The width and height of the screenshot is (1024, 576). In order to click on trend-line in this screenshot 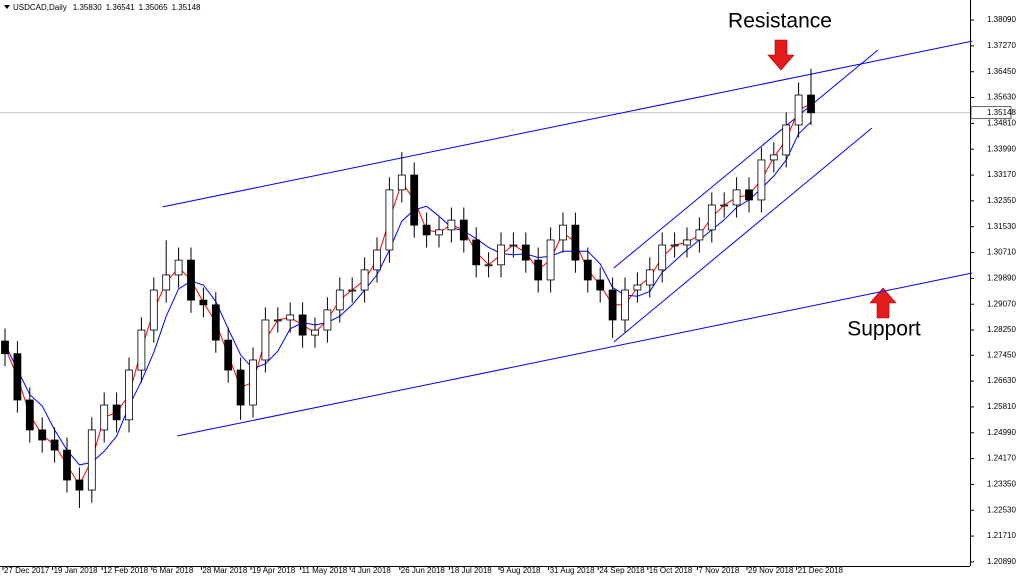, I will do `click(746, 159)`.